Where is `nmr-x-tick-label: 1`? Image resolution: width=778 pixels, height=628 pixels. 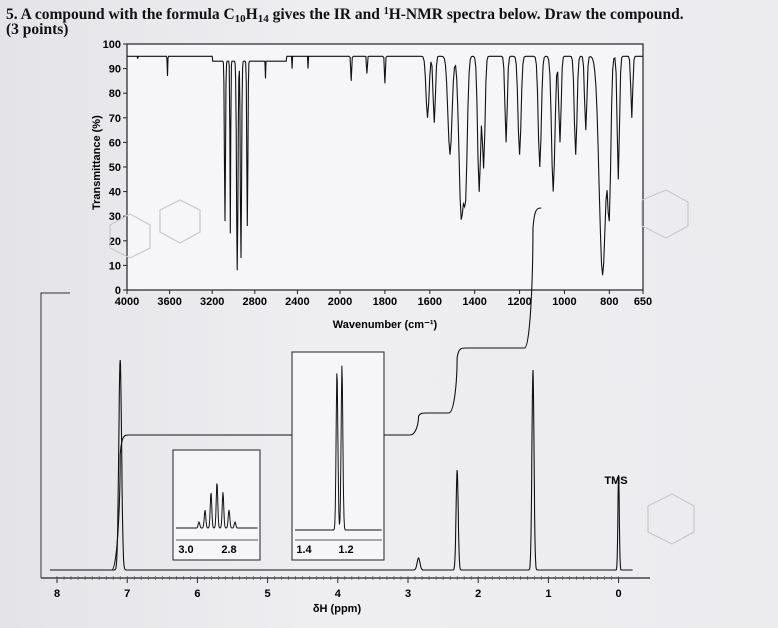 nmr-x-tick-label: 1 is located at coordinates (548, 594).